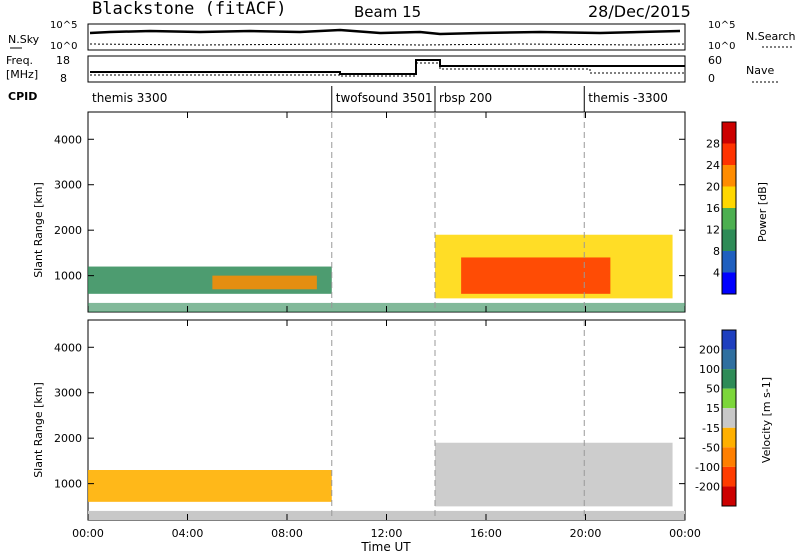 This screenshot has width=800, height=558. Describe the element at coordinates (766, 420) in the screenshot. I see `velocity-colorbar-label: Velocity [m s-1]` at that location.